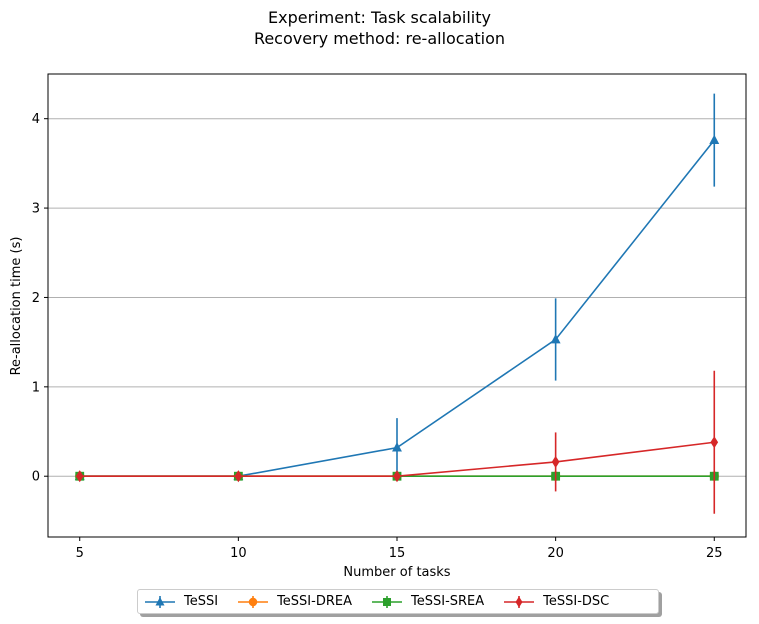  I want to click on legend-swatch-tessi-dsc, so click(519, 601).